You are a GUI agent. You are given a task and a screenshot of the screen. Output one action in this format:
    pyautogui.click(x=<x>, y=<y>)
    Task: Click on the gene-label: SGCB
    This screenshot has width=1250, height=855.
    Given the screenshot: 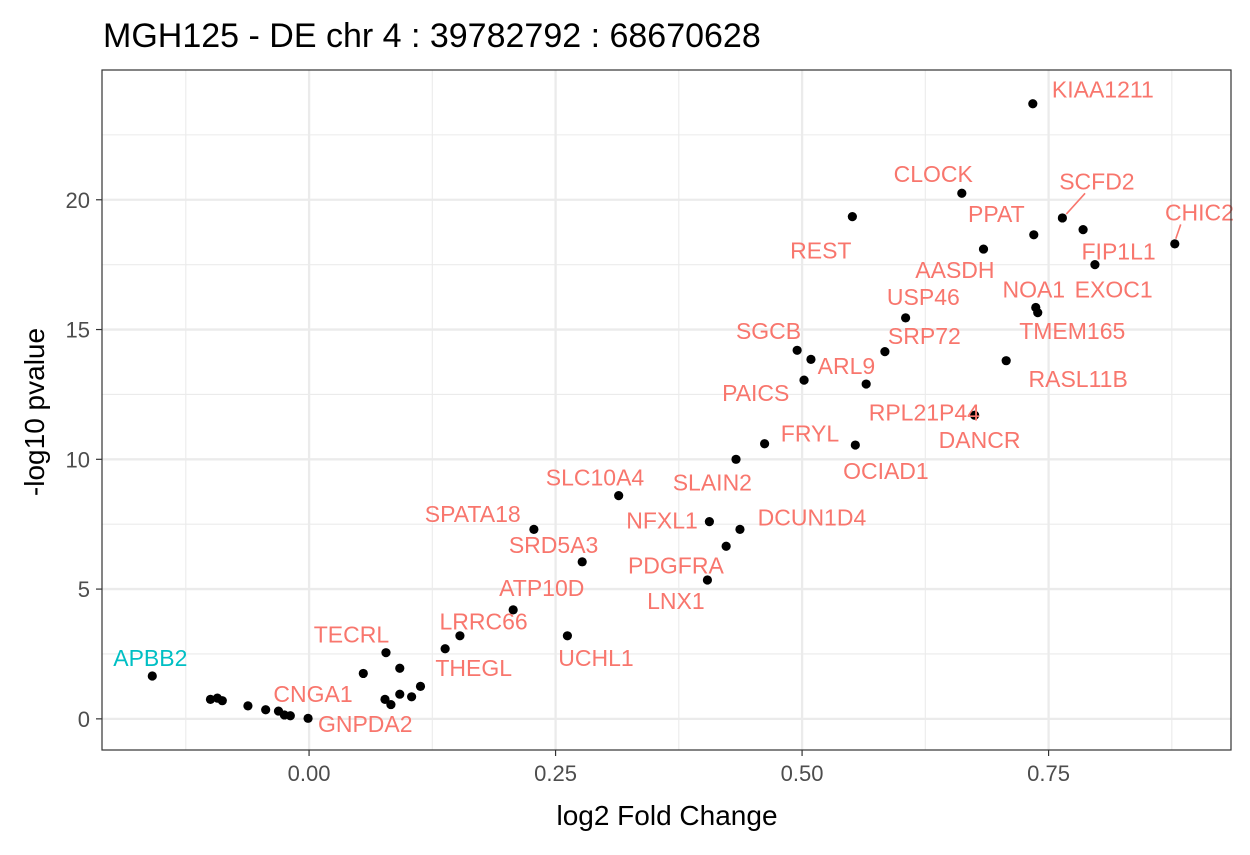 What is the action you would take?
    pyautogui.click(x=768, y=331)
    